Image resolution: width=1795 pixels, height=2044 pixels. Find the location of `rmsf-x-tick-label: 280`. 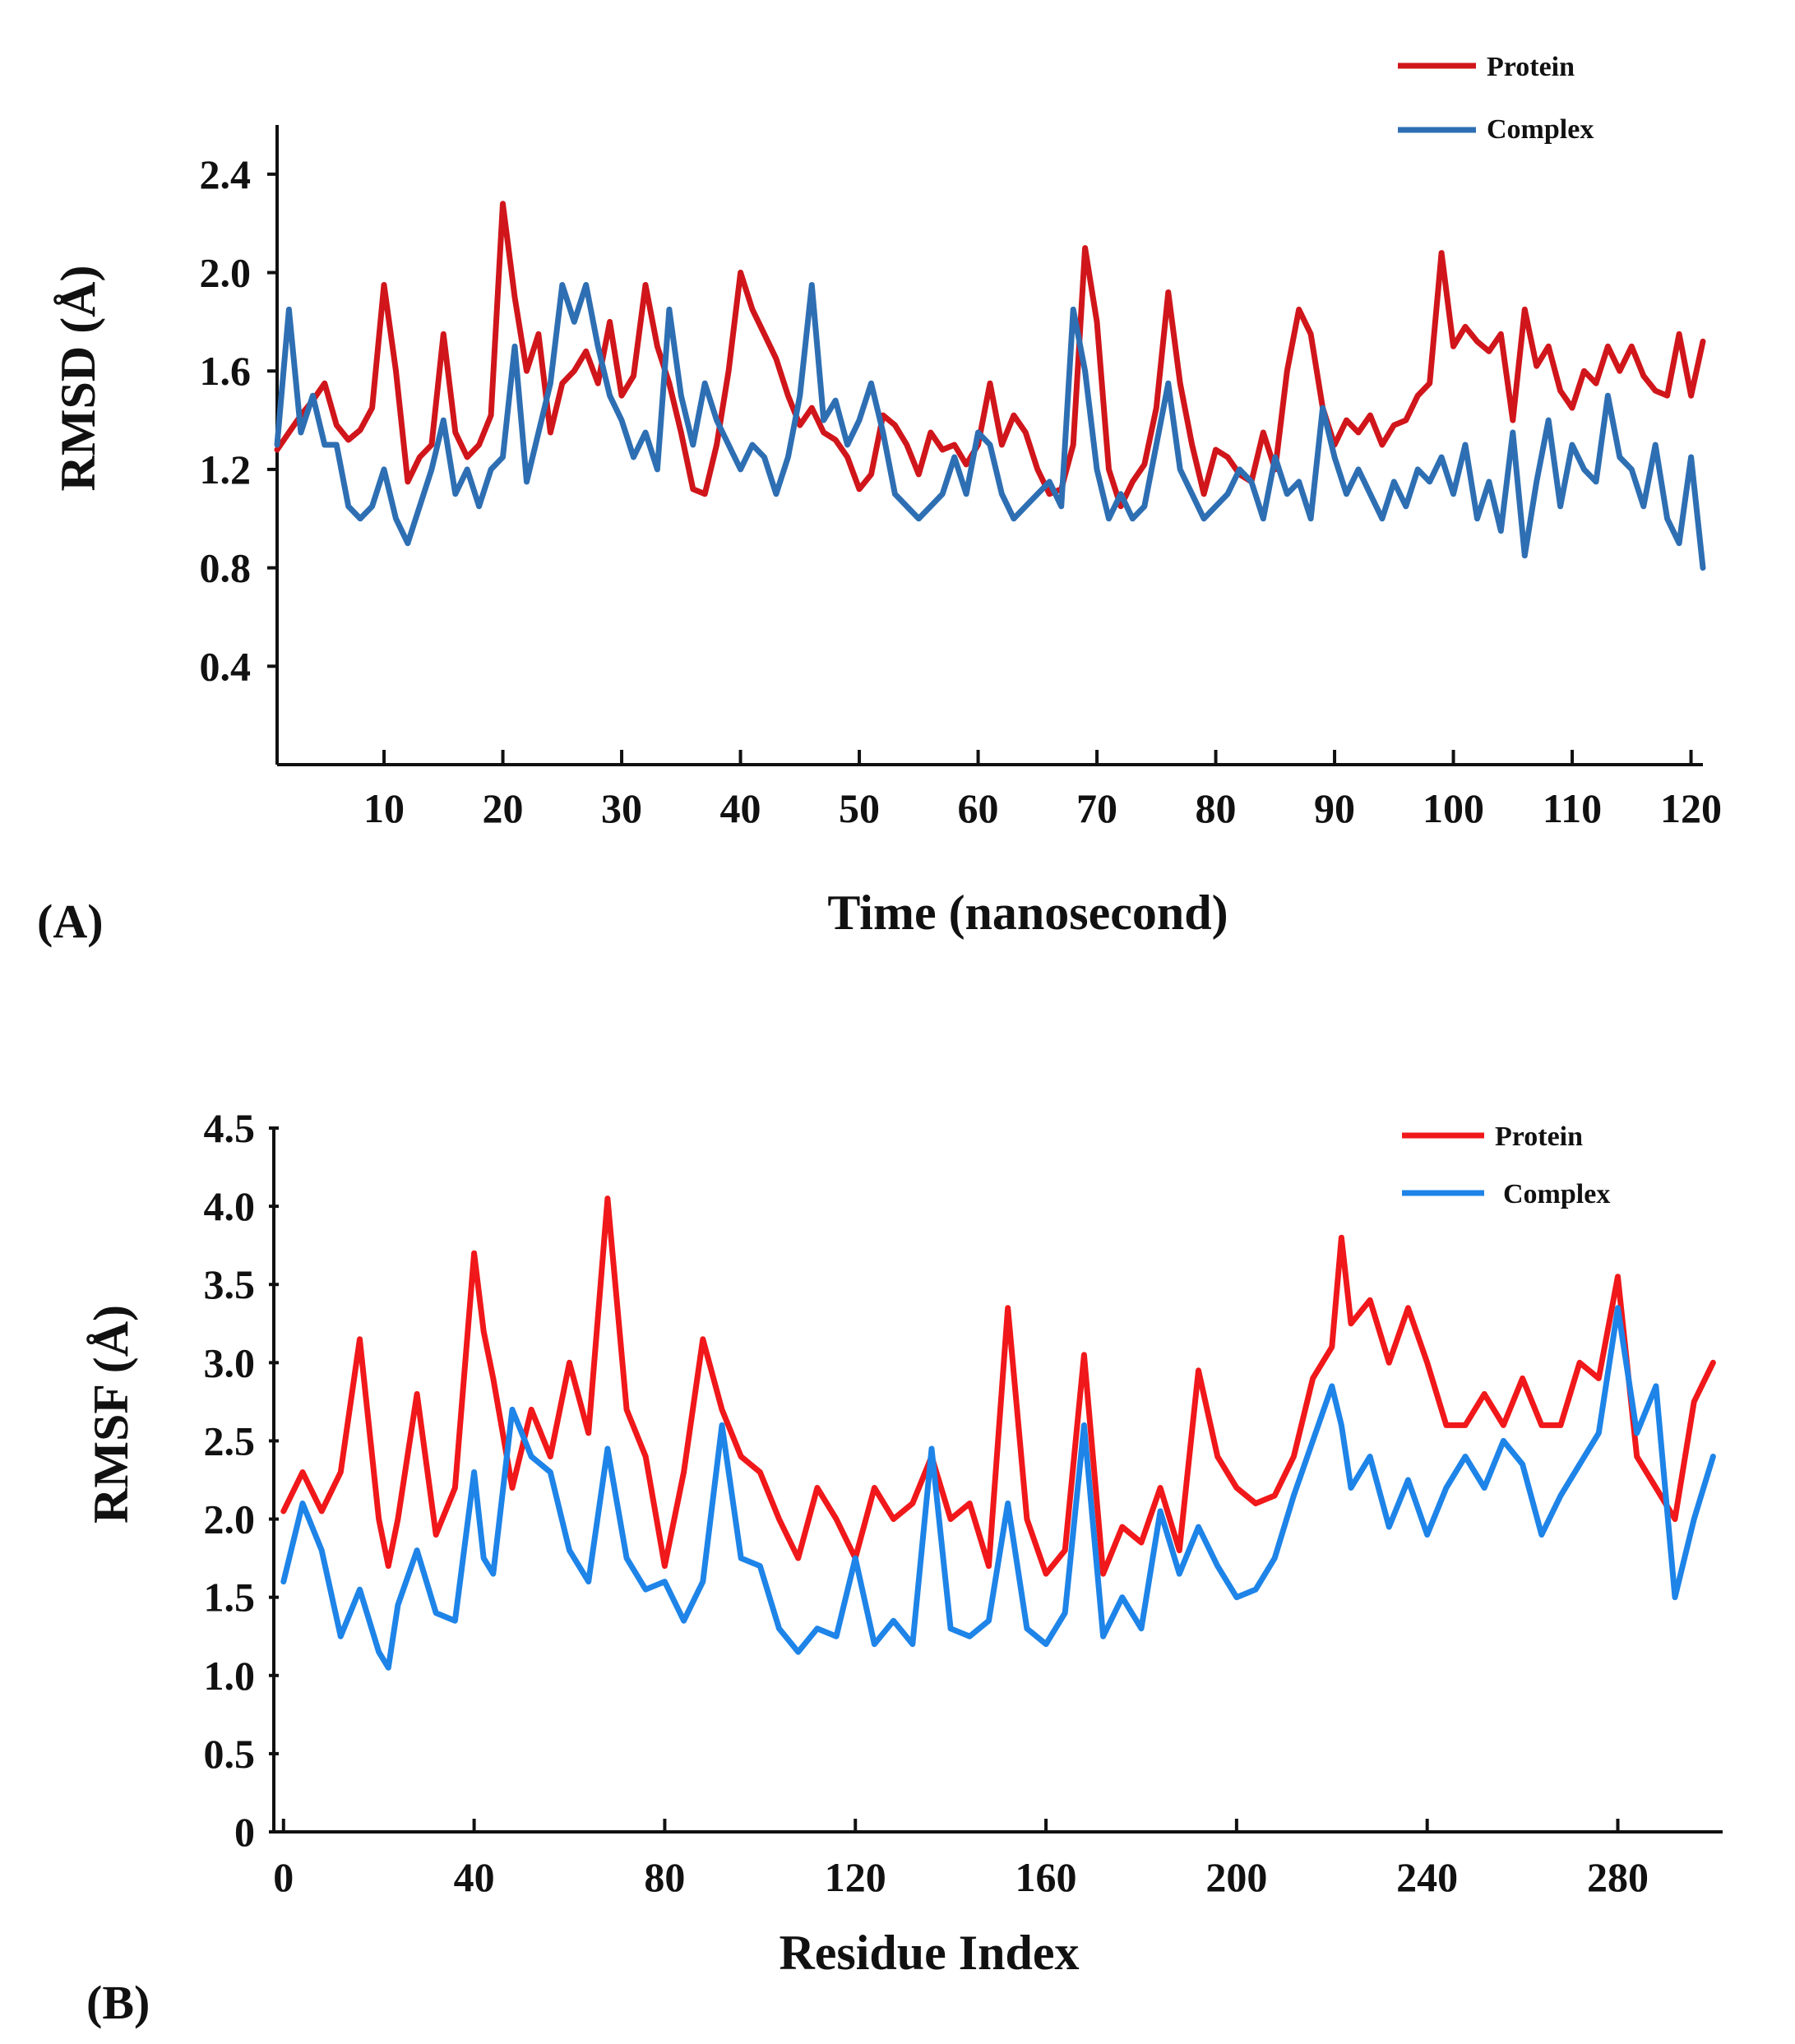

rmsf-x-tick-label: 280 is located at coordinates (1618, 1877).